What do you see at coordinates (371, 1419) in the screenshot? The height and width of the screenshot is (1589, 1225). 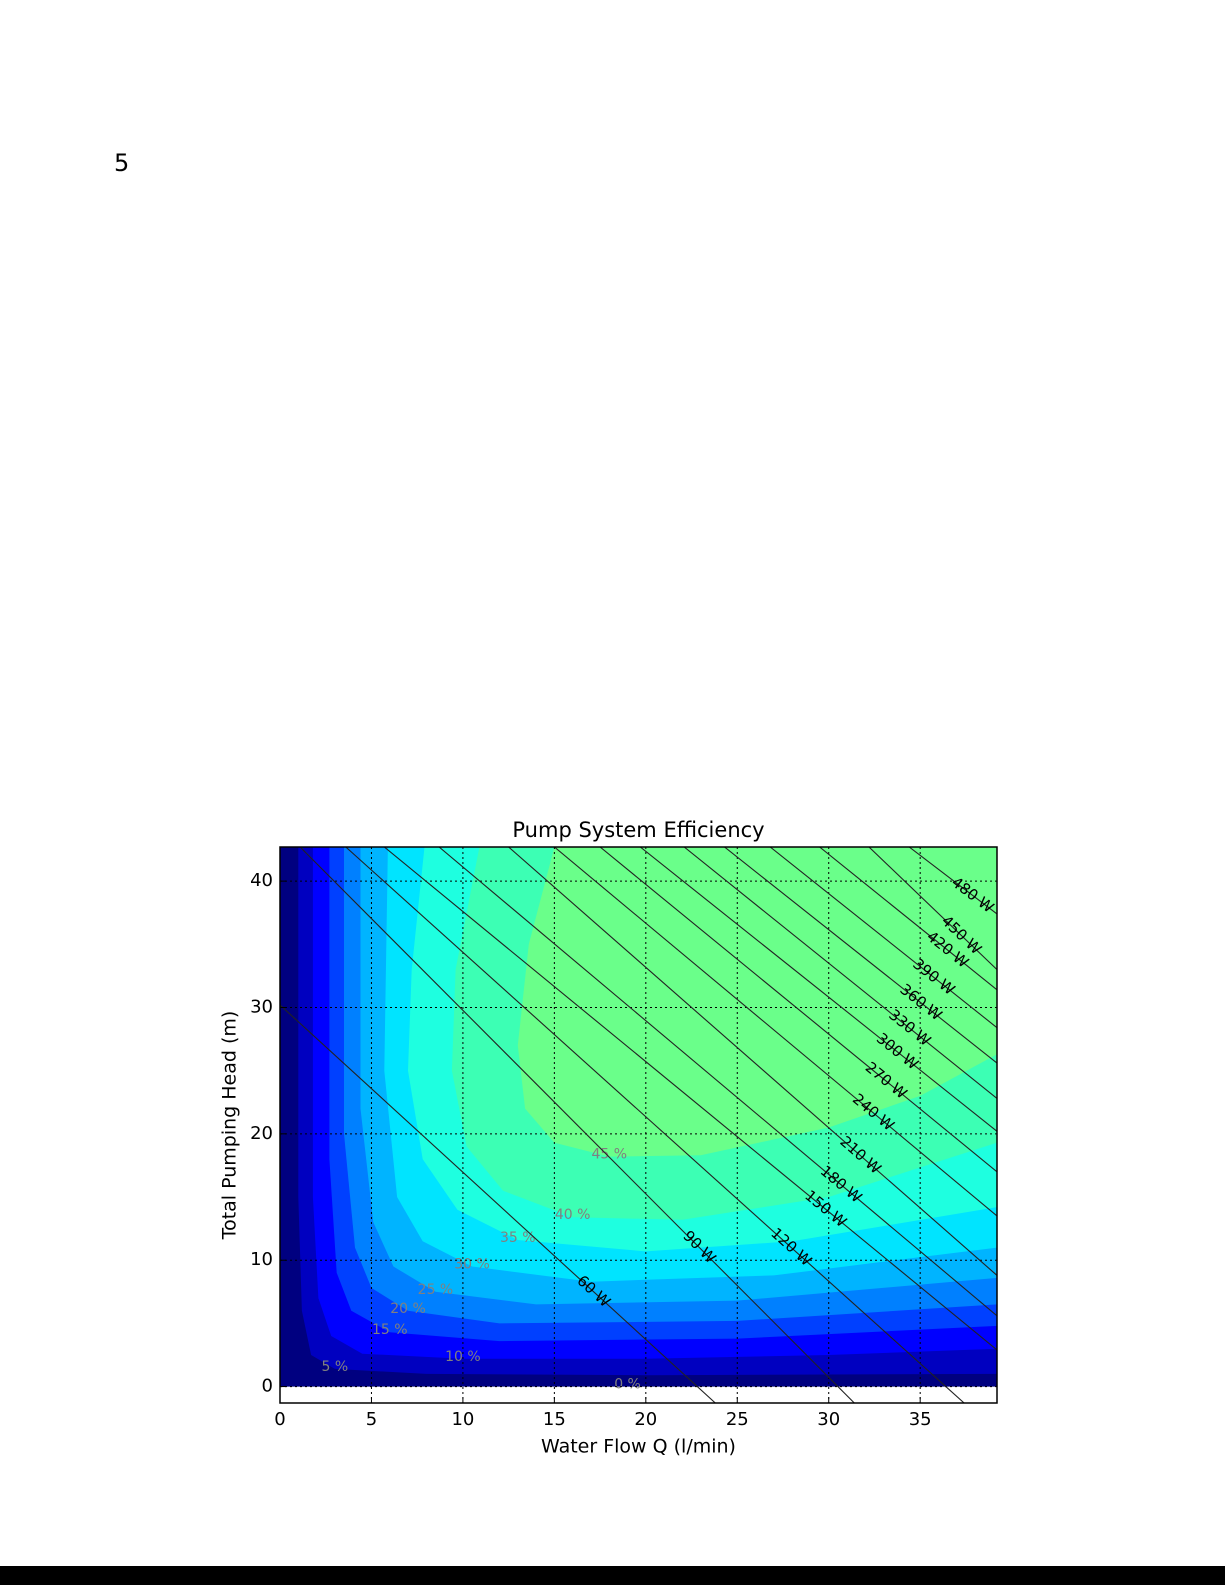 I see `x-tick-label: 5` at bounding box center [371, 1419].